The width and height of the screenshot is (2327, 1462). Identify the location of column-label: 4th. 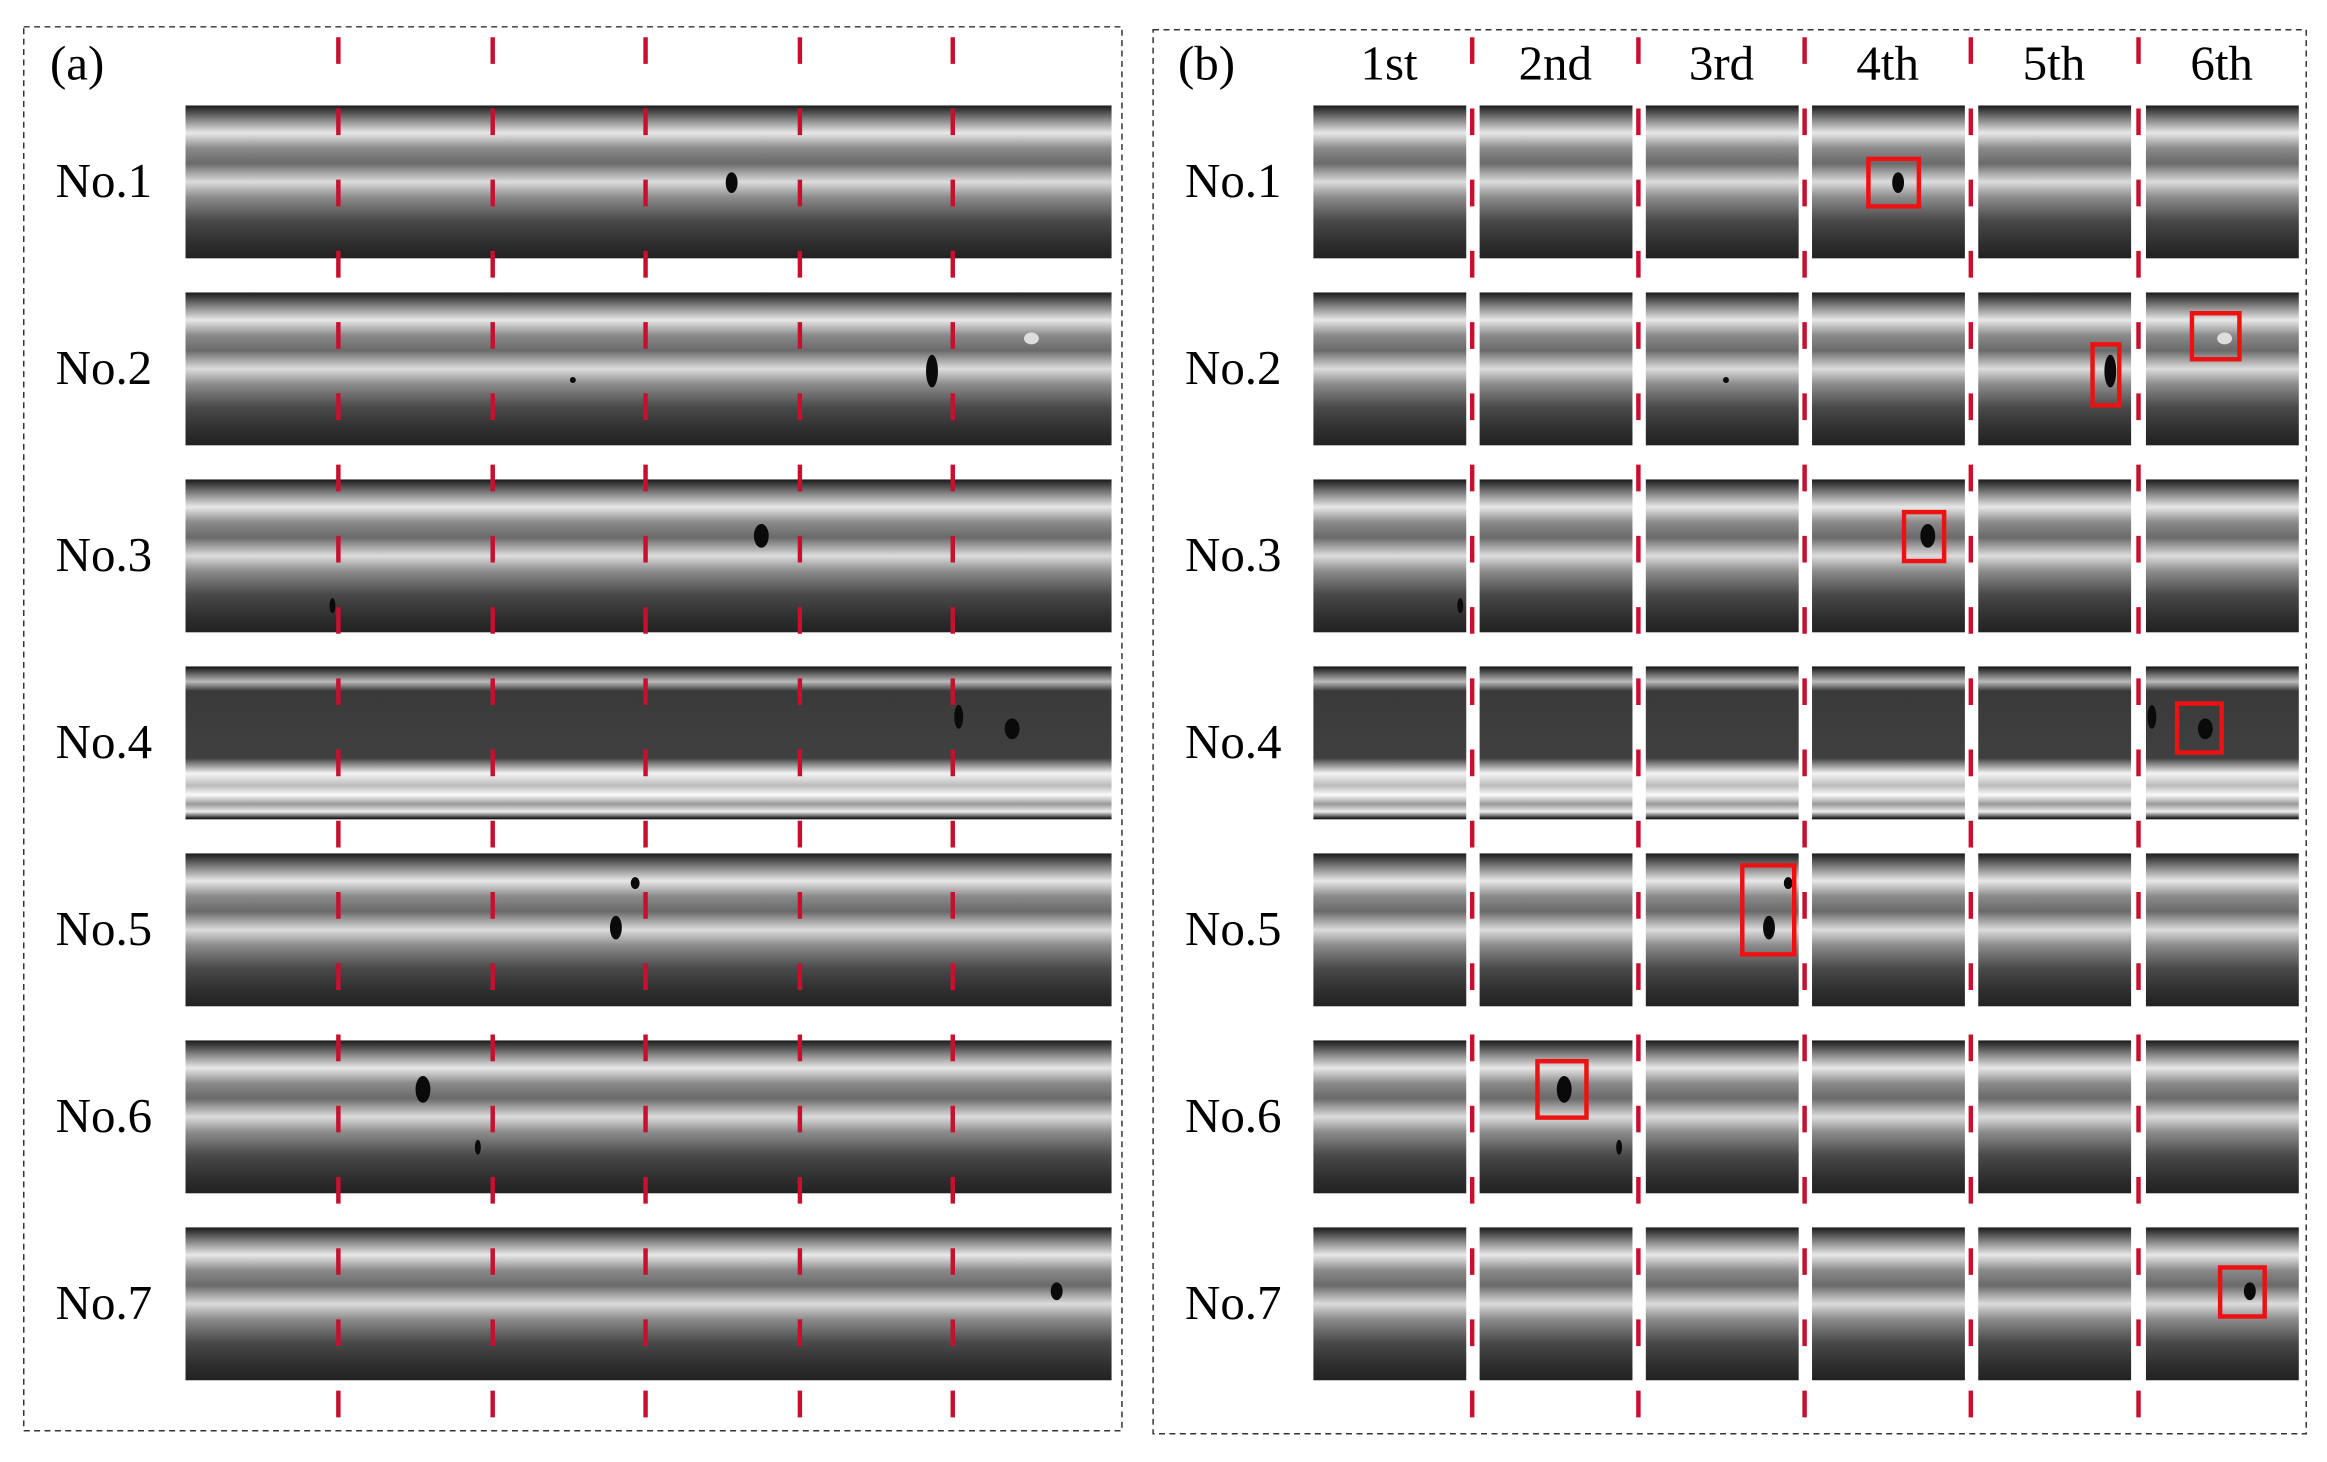
(1887, 63).